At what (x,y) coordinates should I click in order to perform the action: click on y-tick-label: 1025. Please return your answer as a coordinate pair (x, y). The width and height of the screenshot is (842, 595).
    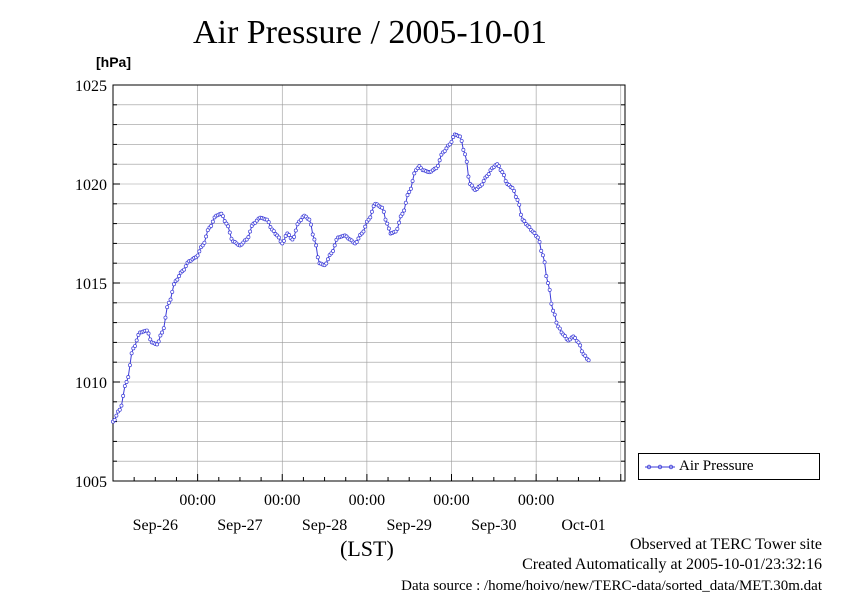
    Looking at the image, I should click on (91, 86).